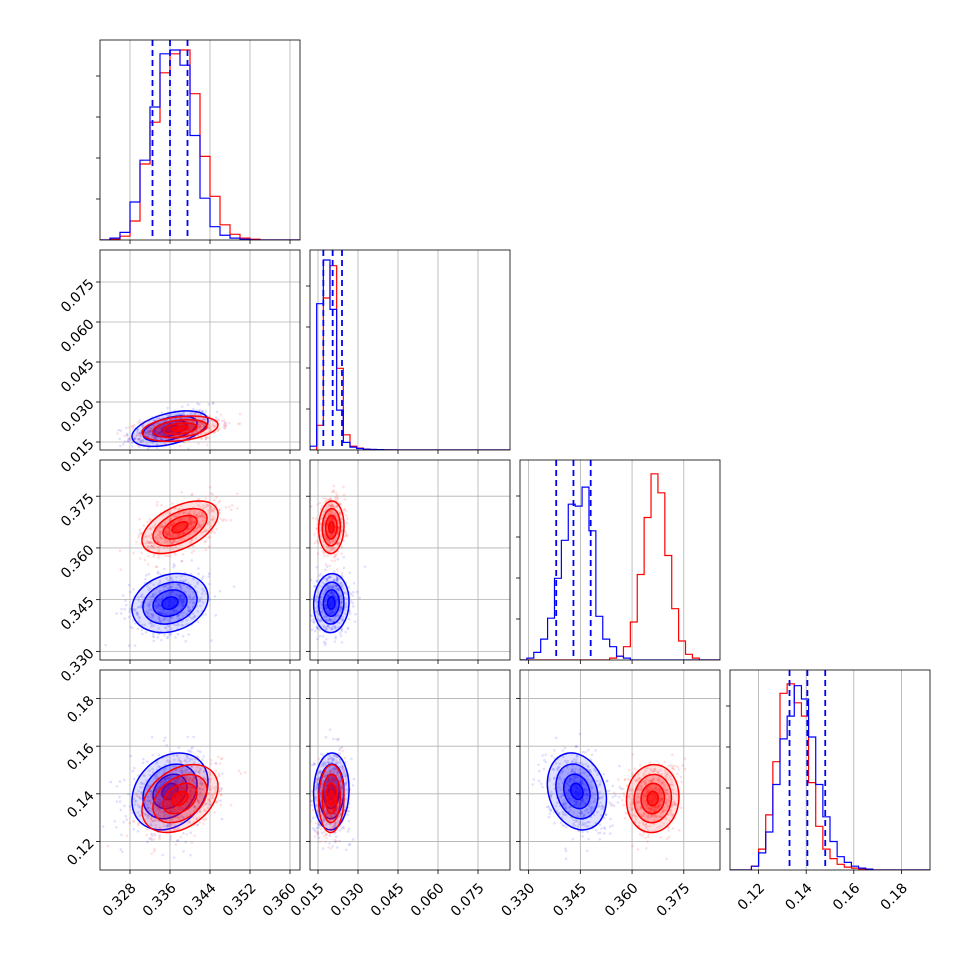  What do you see at coordinates (78, 296) in the screenshot?
I see `y-tick-label: 0.075` at bounding box center [78, 296].